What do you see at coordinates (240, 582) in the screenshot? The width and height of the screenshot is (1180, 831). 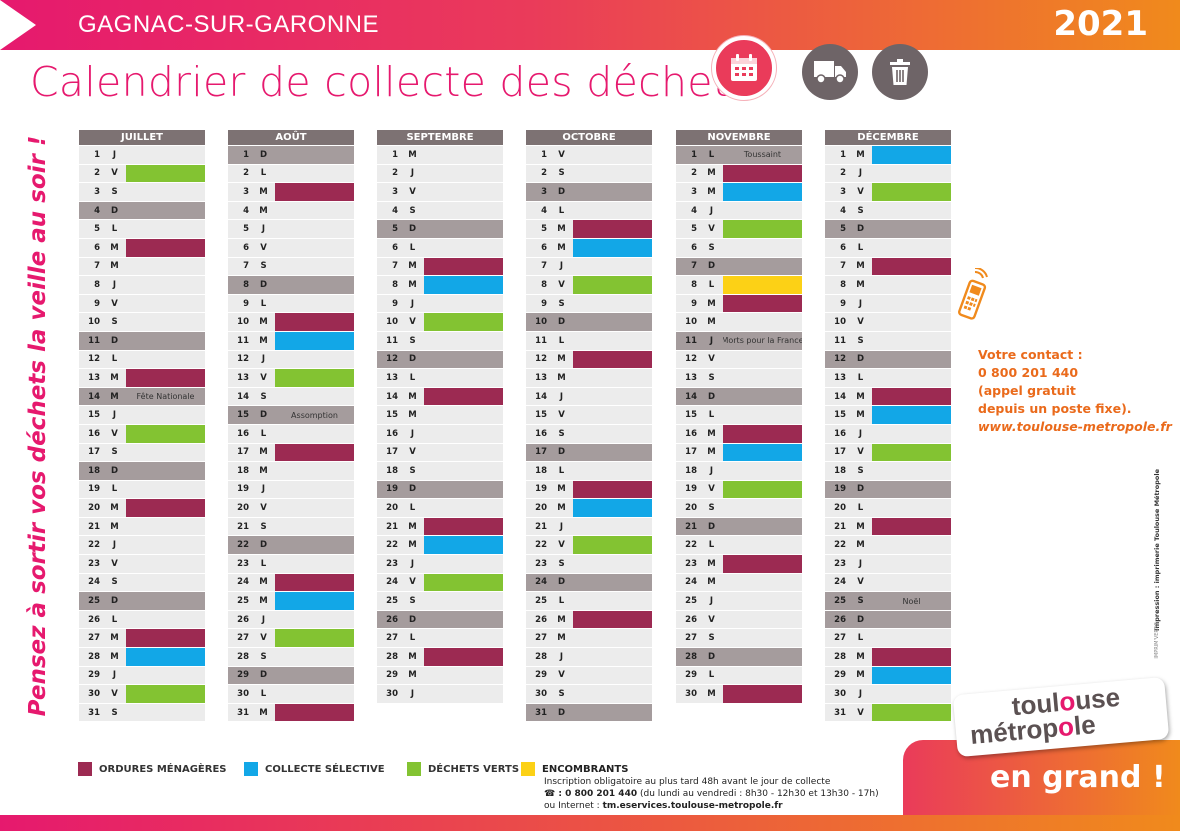 I see `day-number: 24` at bounding box center [240, 582].